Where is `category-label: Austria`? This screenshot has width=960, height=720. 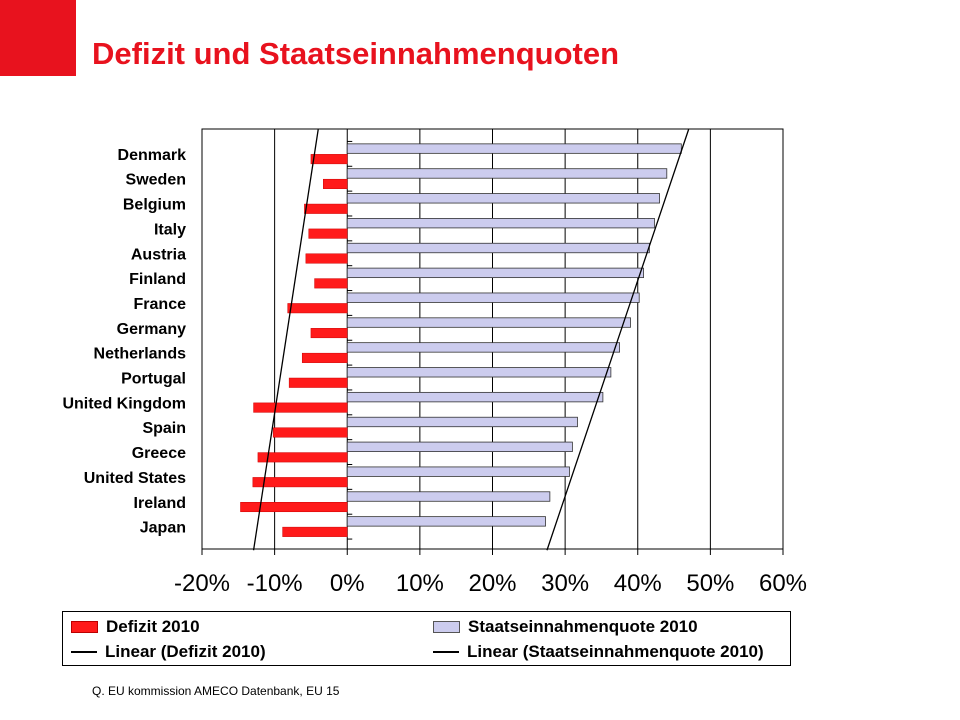
category-label: Austria is located at coordinates (158, 254).